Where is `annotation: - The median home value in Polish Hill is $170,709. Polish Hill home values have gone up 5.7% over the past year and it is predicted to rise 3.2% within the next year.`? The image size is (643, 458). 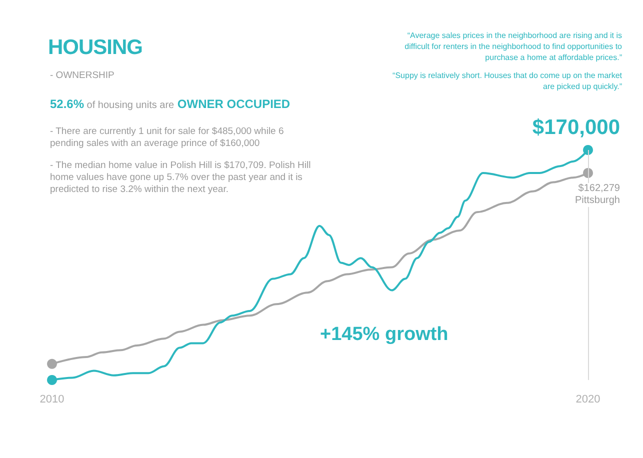 annotation: - The median home value in Polish Hill is $170,709. Polish Hill home values have gone up 5.7% over the past year and it is predicted to rise 3.2% within the next year. is located at coordinates (180, 177).